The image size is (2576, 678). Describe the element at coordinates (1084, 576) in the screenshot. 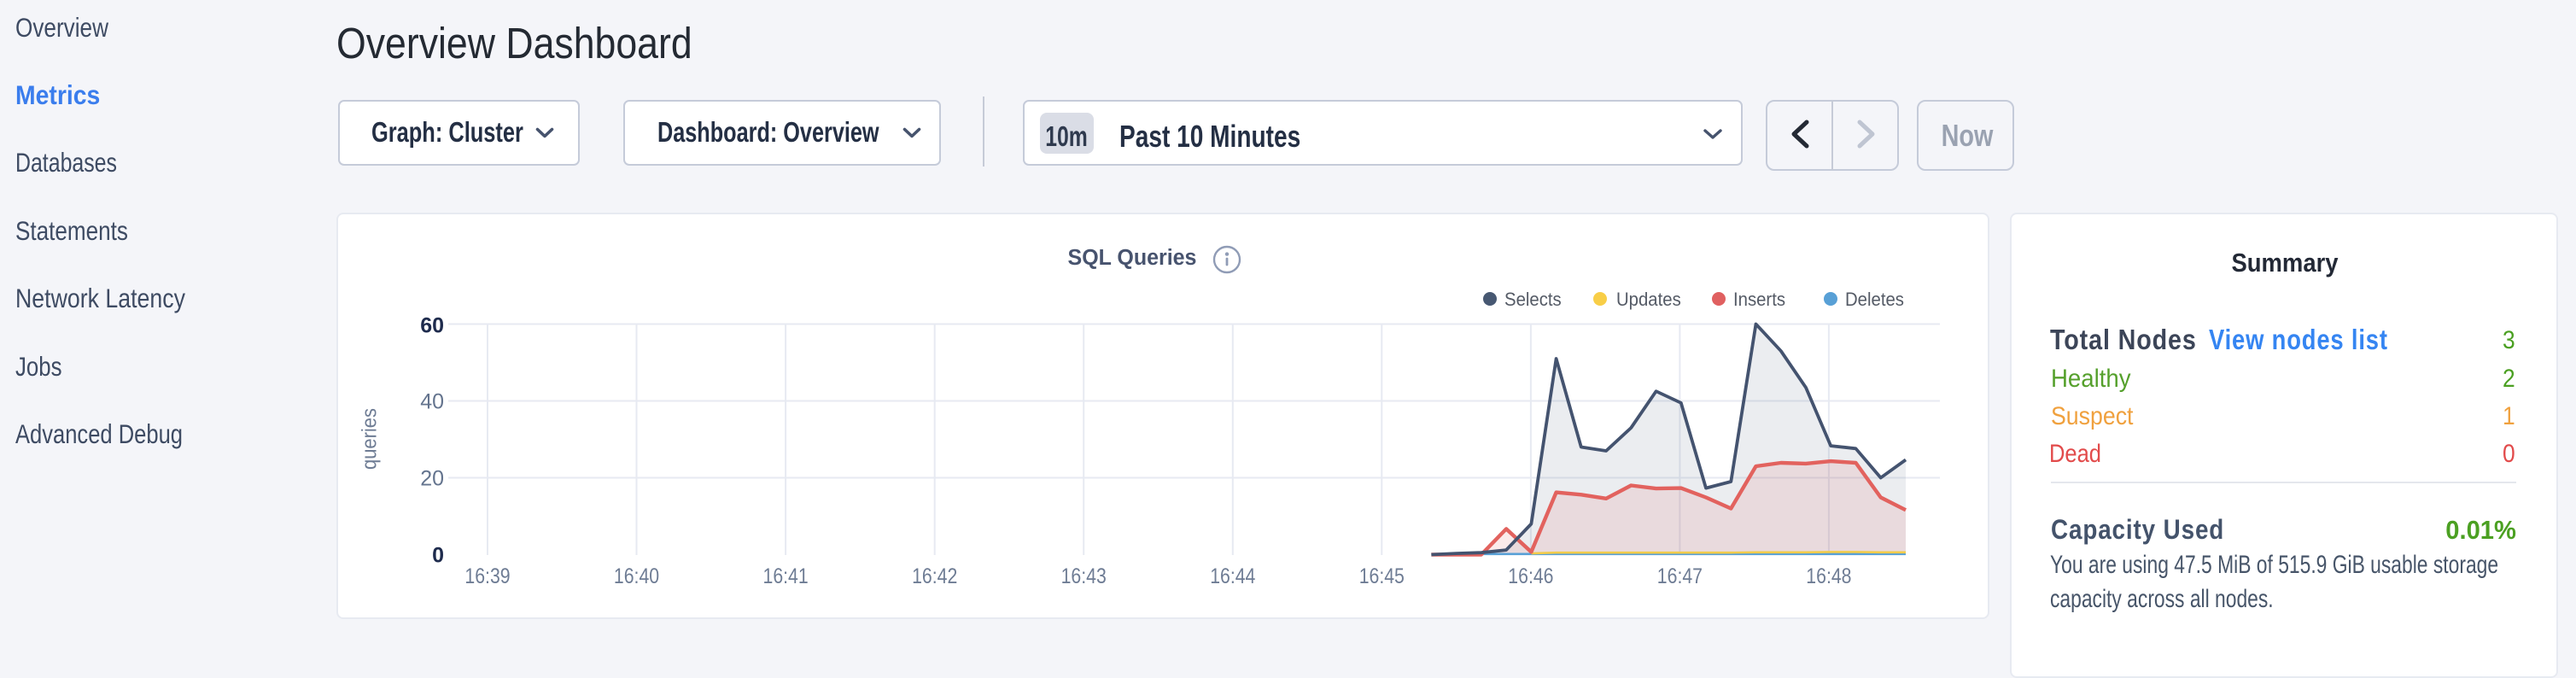

I see `svg-text: 16:43` at that location.